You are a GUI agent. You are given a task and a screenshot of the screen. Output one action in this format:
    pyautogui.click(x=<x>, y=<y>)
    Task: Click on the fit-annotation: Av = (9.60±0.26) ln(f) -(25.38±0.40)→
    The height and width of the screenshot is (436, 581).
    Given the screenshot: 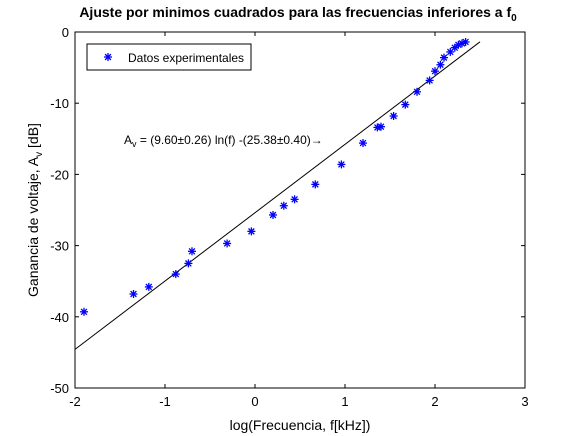 What is the action you would take?
    pyautogui.click(x=223, y=141)
    